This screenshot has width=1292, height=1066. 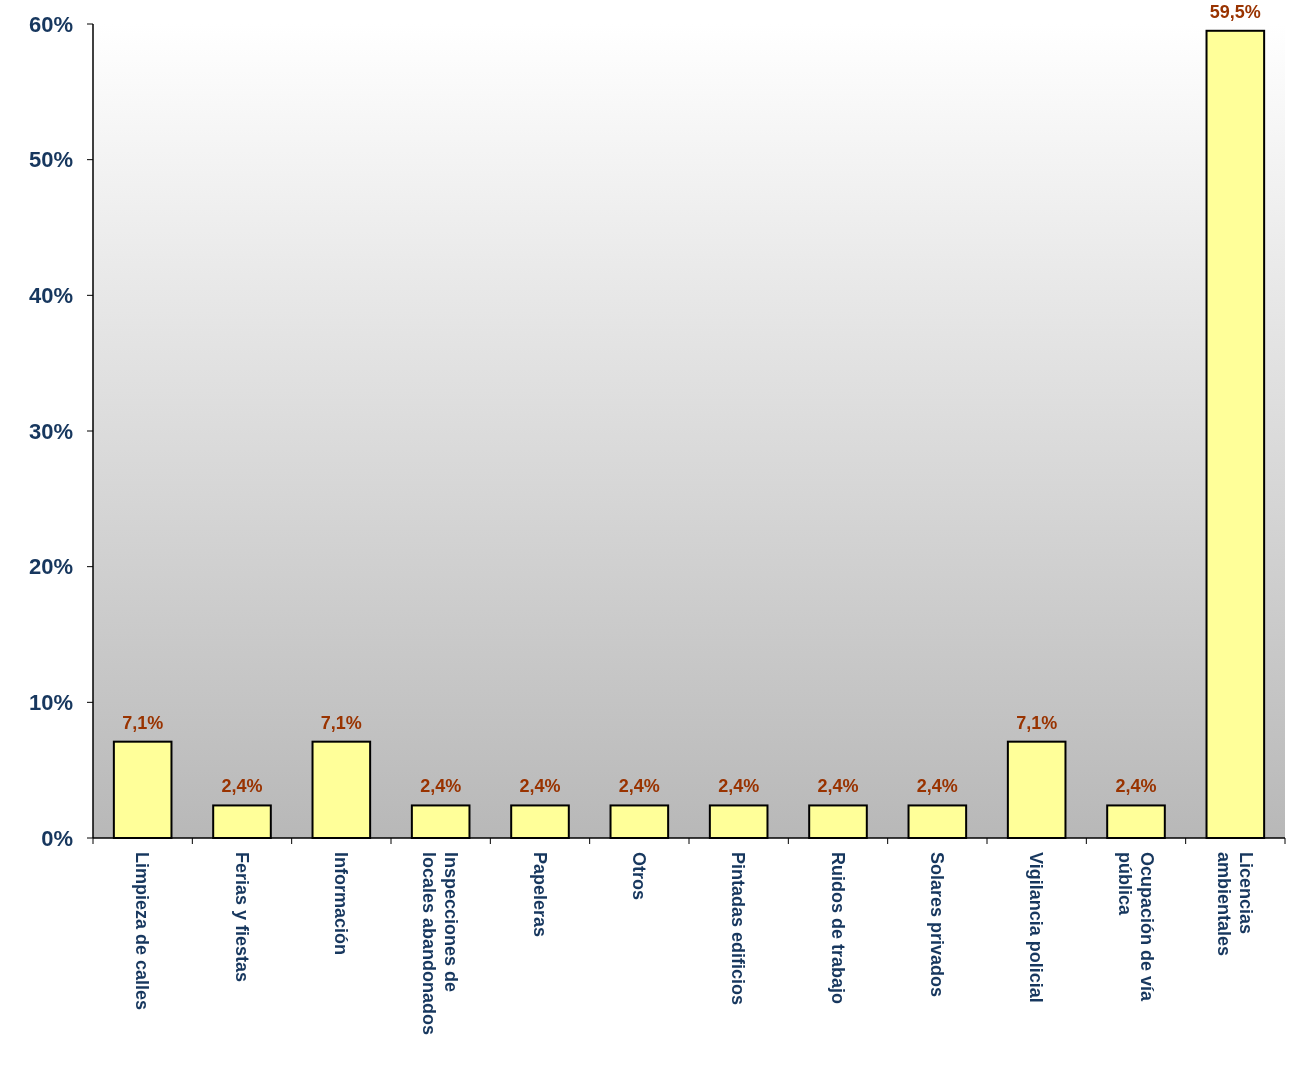 What do you see at coordinates (50, 431) in the screenshot?
I see `y-tick-label: 30%` at bounding box center [50, 431].